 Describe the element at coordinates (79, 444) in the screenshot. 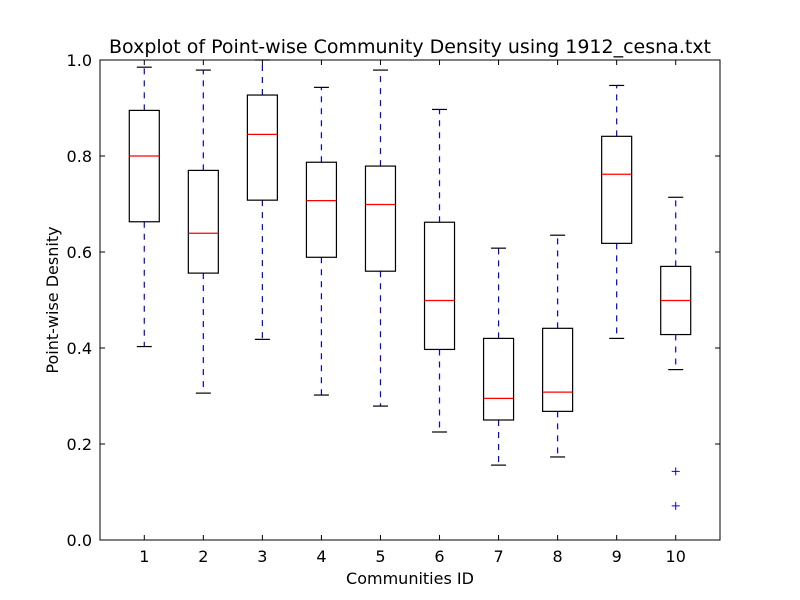

I see `y-tick-label: 0.2` at that location.